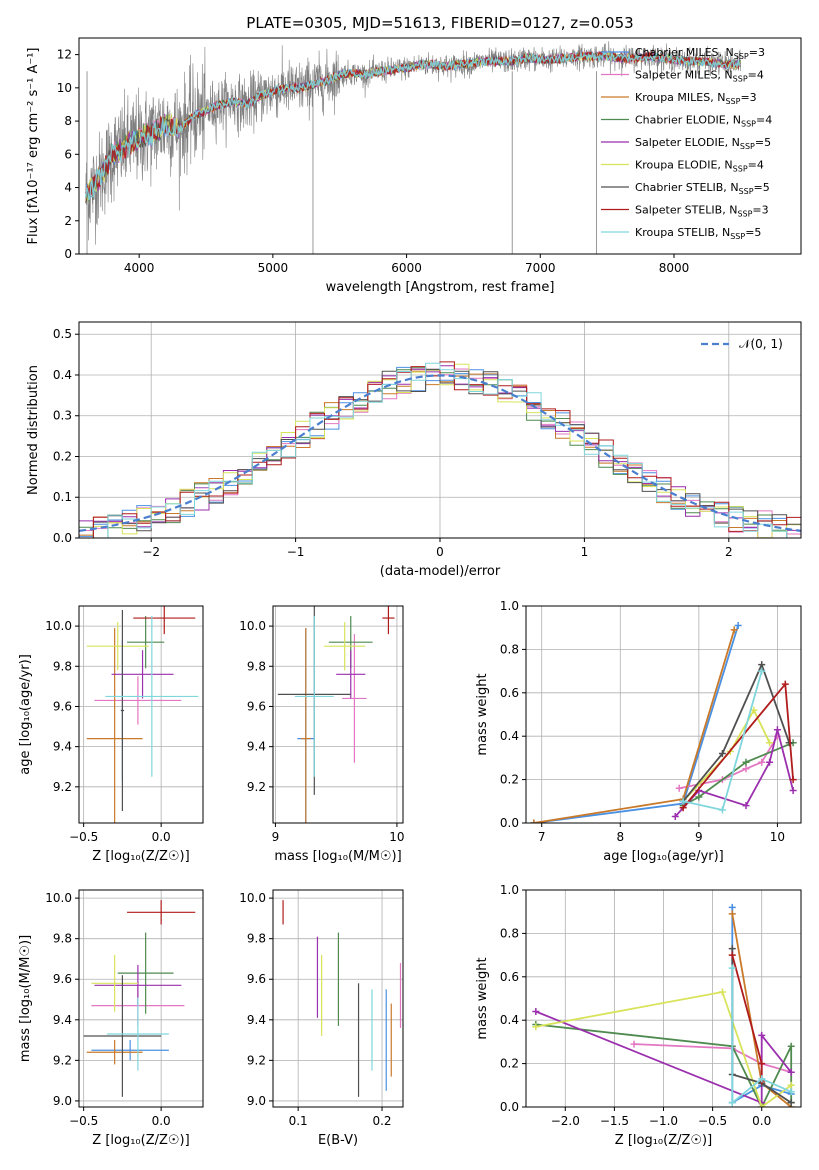  I want to click on axes-frame: −0.5 0.0 9.2 9.4 9.6 9.8 10.0, so click(124, 724).